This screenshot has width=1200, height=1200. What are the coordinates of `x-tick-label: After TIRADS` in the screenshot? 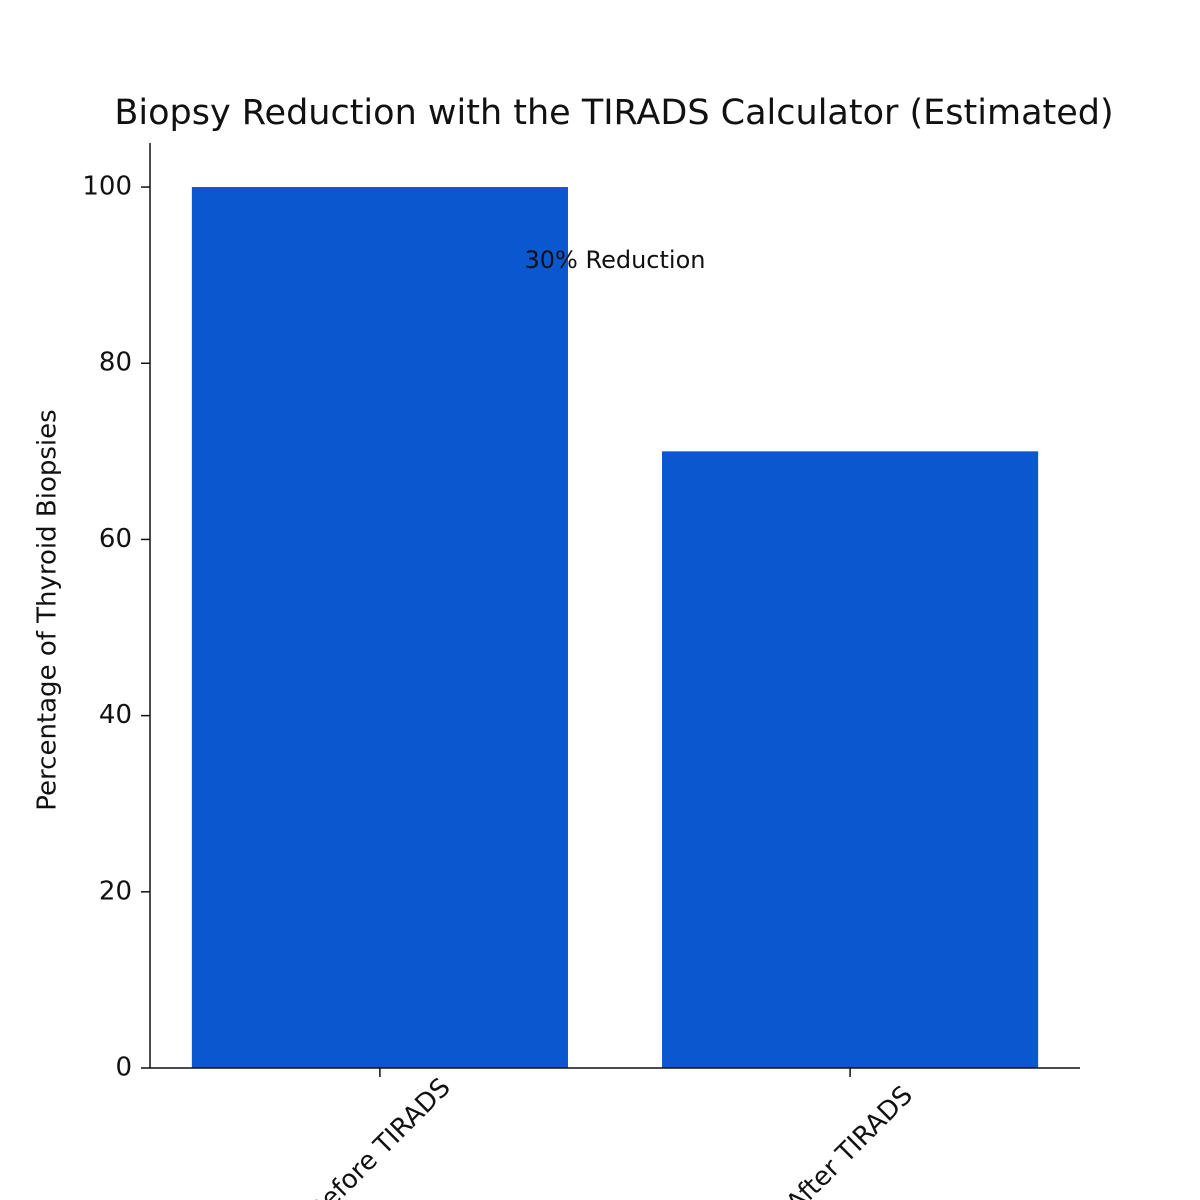 It's located at (850, 1140).